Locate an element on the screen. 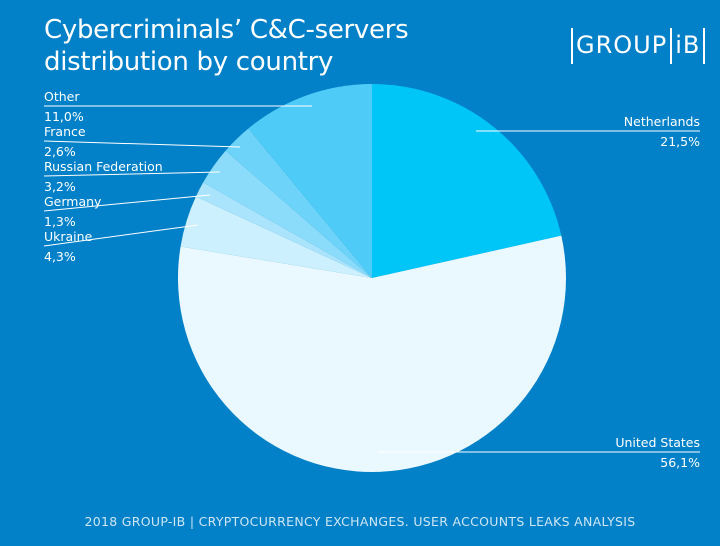 This screenshot has width=720, height=546. value-label-united-states: 56,1% is located at coordinates (680, 462).